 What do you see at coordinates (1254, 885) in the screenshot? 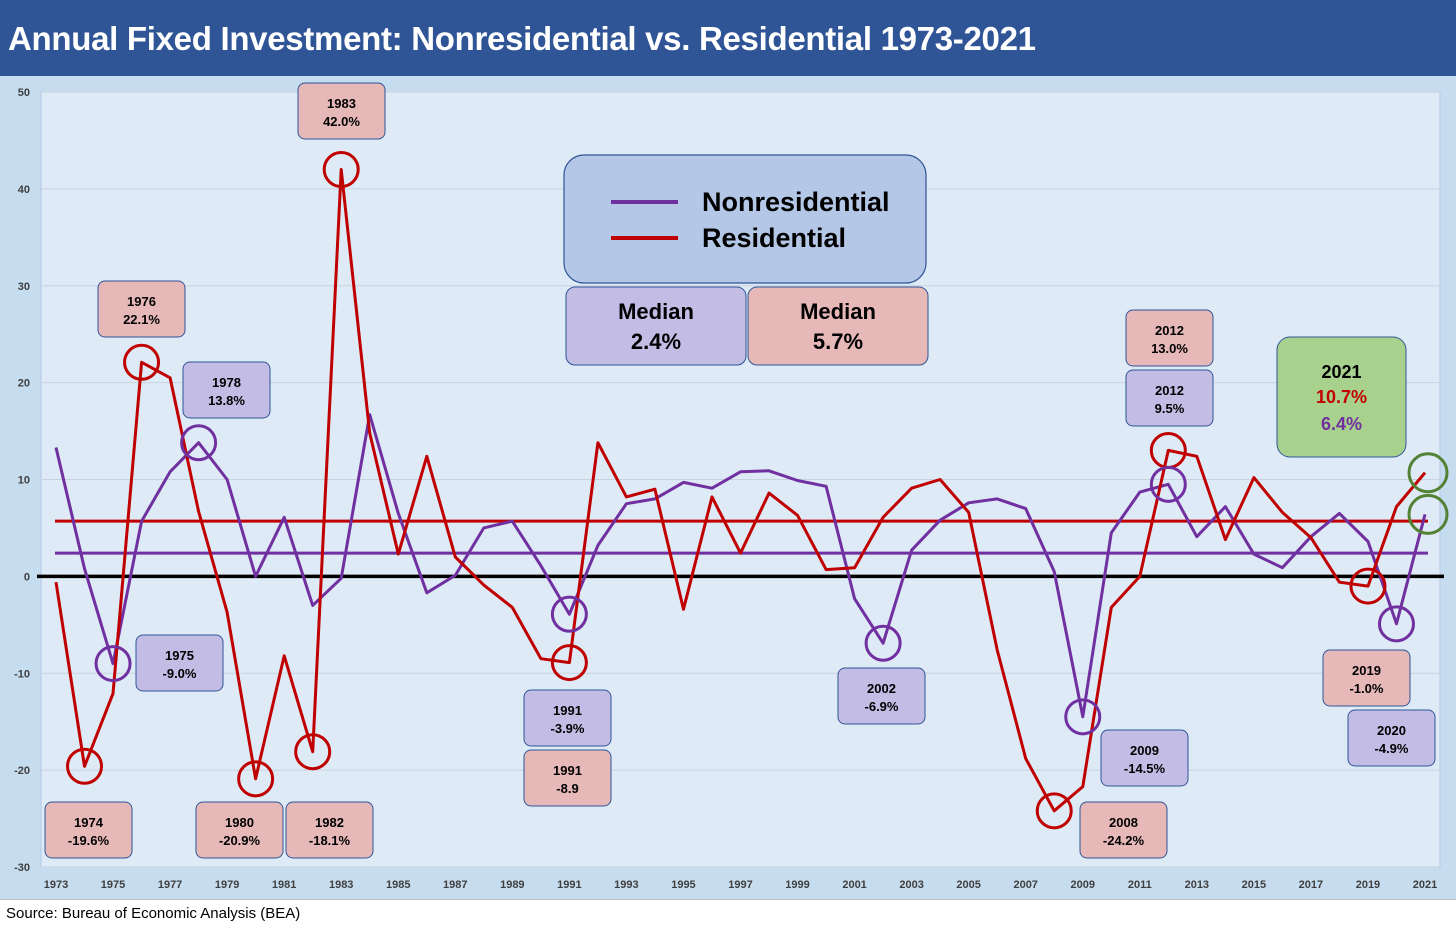
I see `x-tick-label: 2015` at bounding box center [1254, 885].